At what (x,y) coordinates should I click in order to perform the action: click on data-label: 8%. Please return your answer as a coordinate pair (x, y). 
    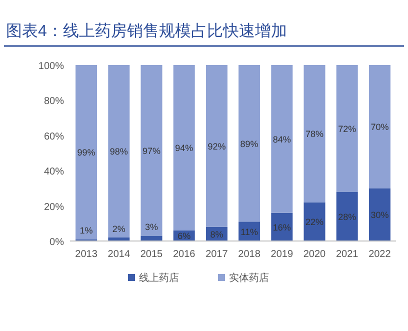
    Looking at the image, I should click on (217, 234).